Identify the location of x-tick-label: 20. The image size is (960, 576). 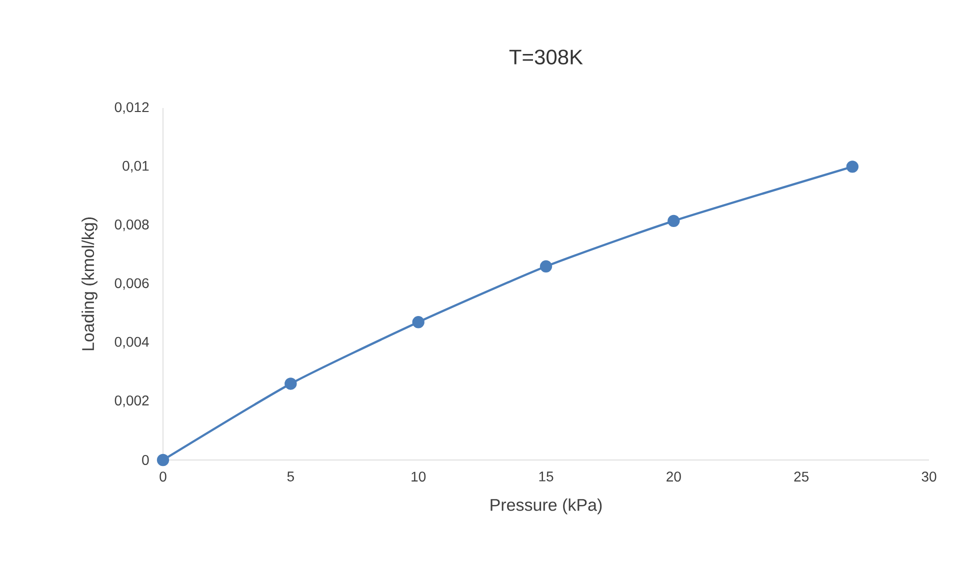
(673, 477).